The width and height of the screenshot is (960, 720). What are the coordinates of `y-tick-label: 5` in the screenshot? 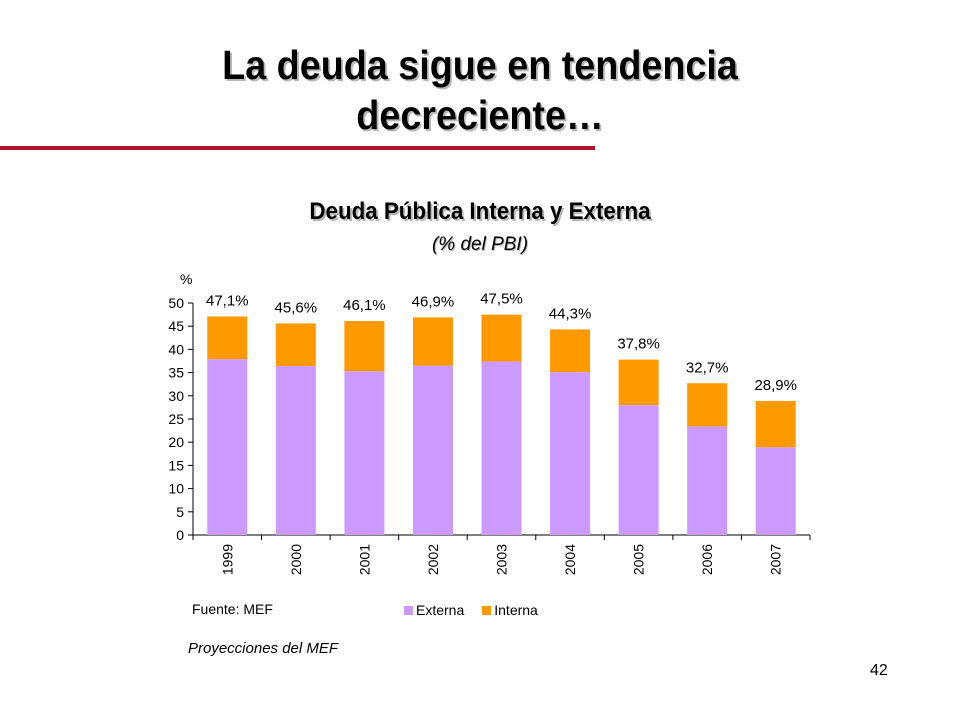 It's located at (180, 512).